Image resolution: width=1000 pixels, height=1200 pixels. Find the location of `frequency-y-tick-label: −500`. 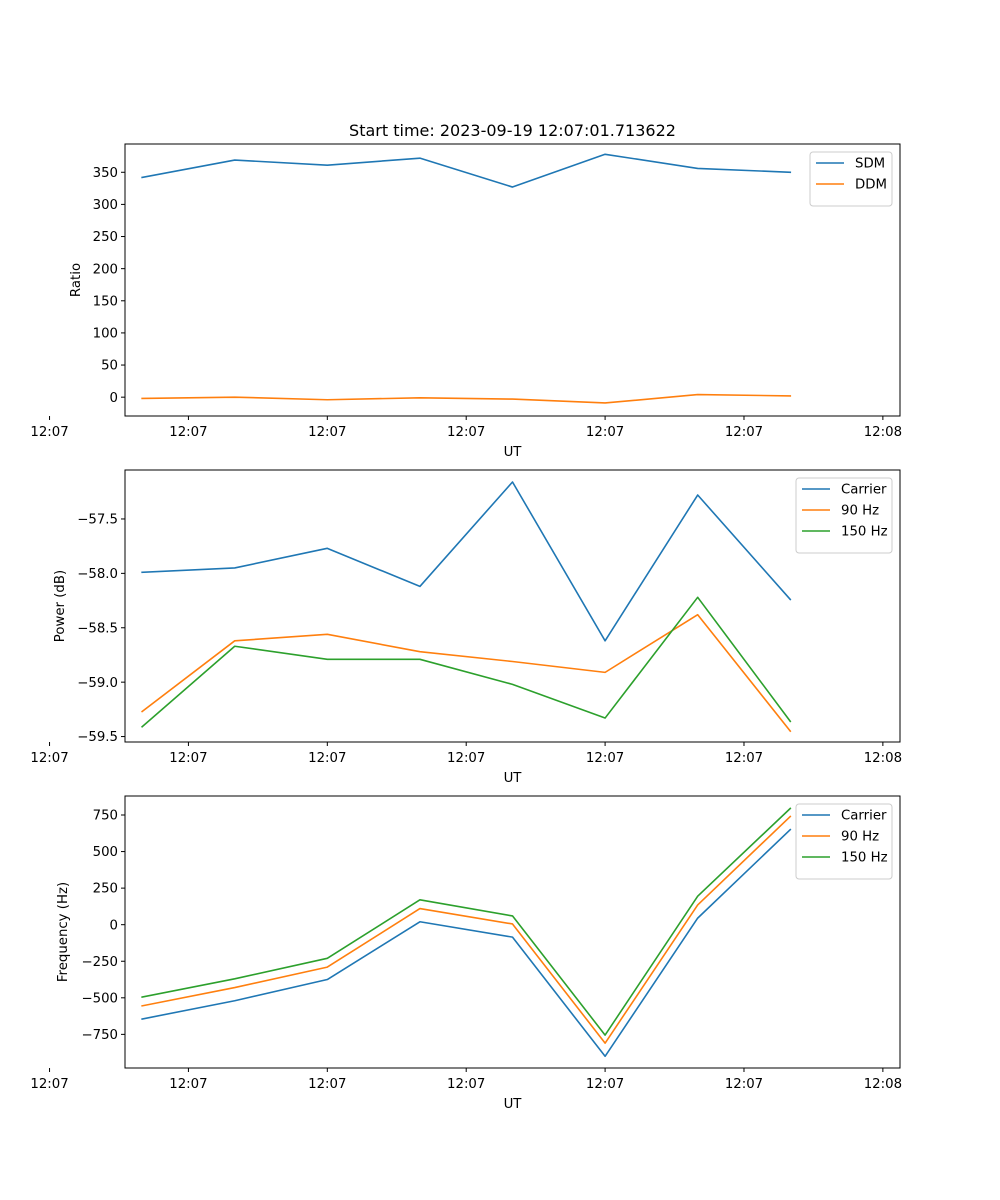

frequency-y-tick-label: −500 is located at coordinates (99, 998).